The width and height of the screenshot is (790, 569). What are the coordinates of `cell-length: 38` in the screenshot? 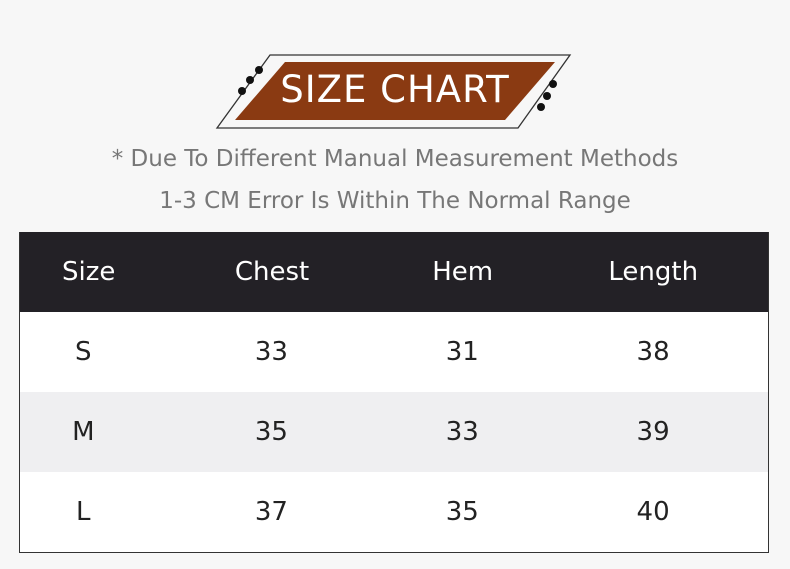 It's located at (653, 352).